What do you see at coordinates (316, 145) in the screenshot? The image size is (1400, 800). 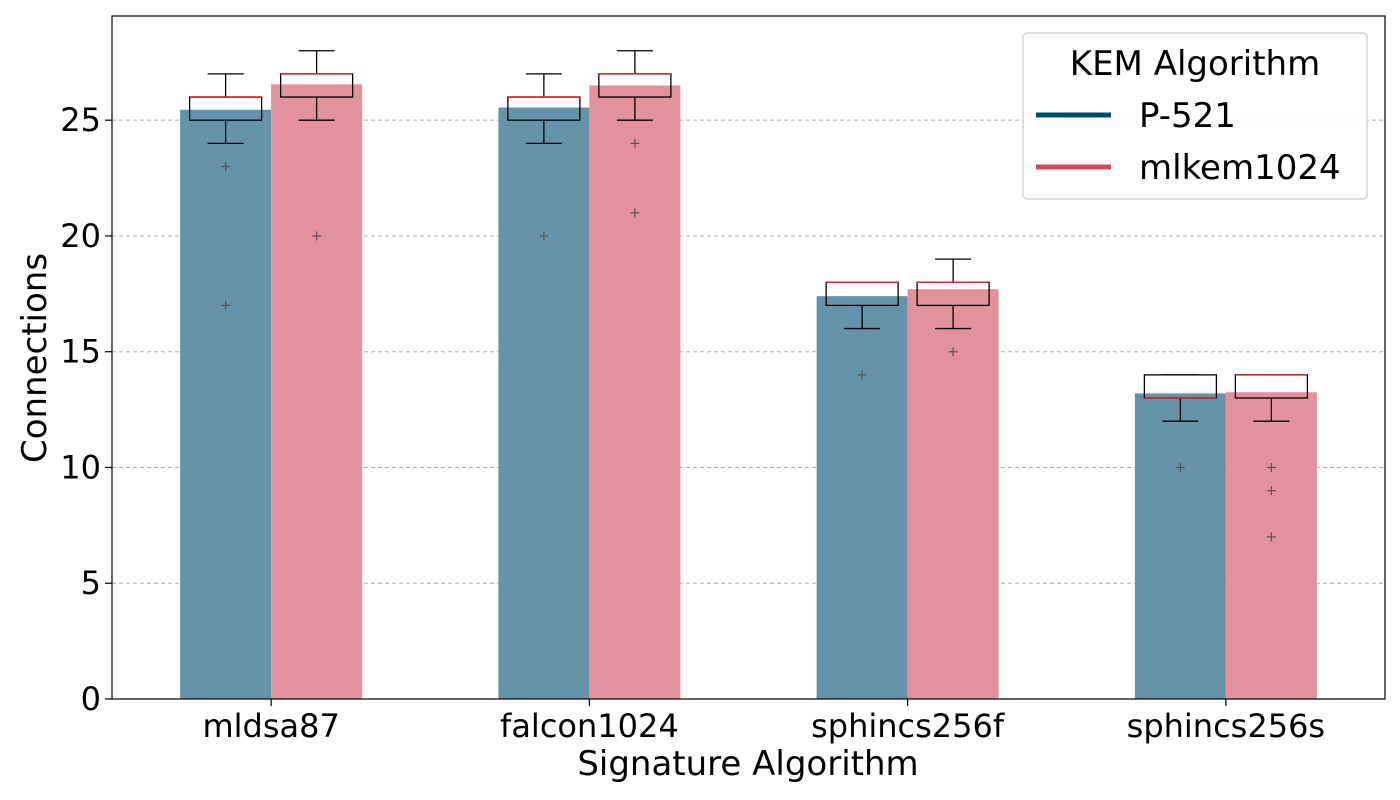 I see `box-plot-mlkem1024-mldsa87` at bounding box center [316, 145].